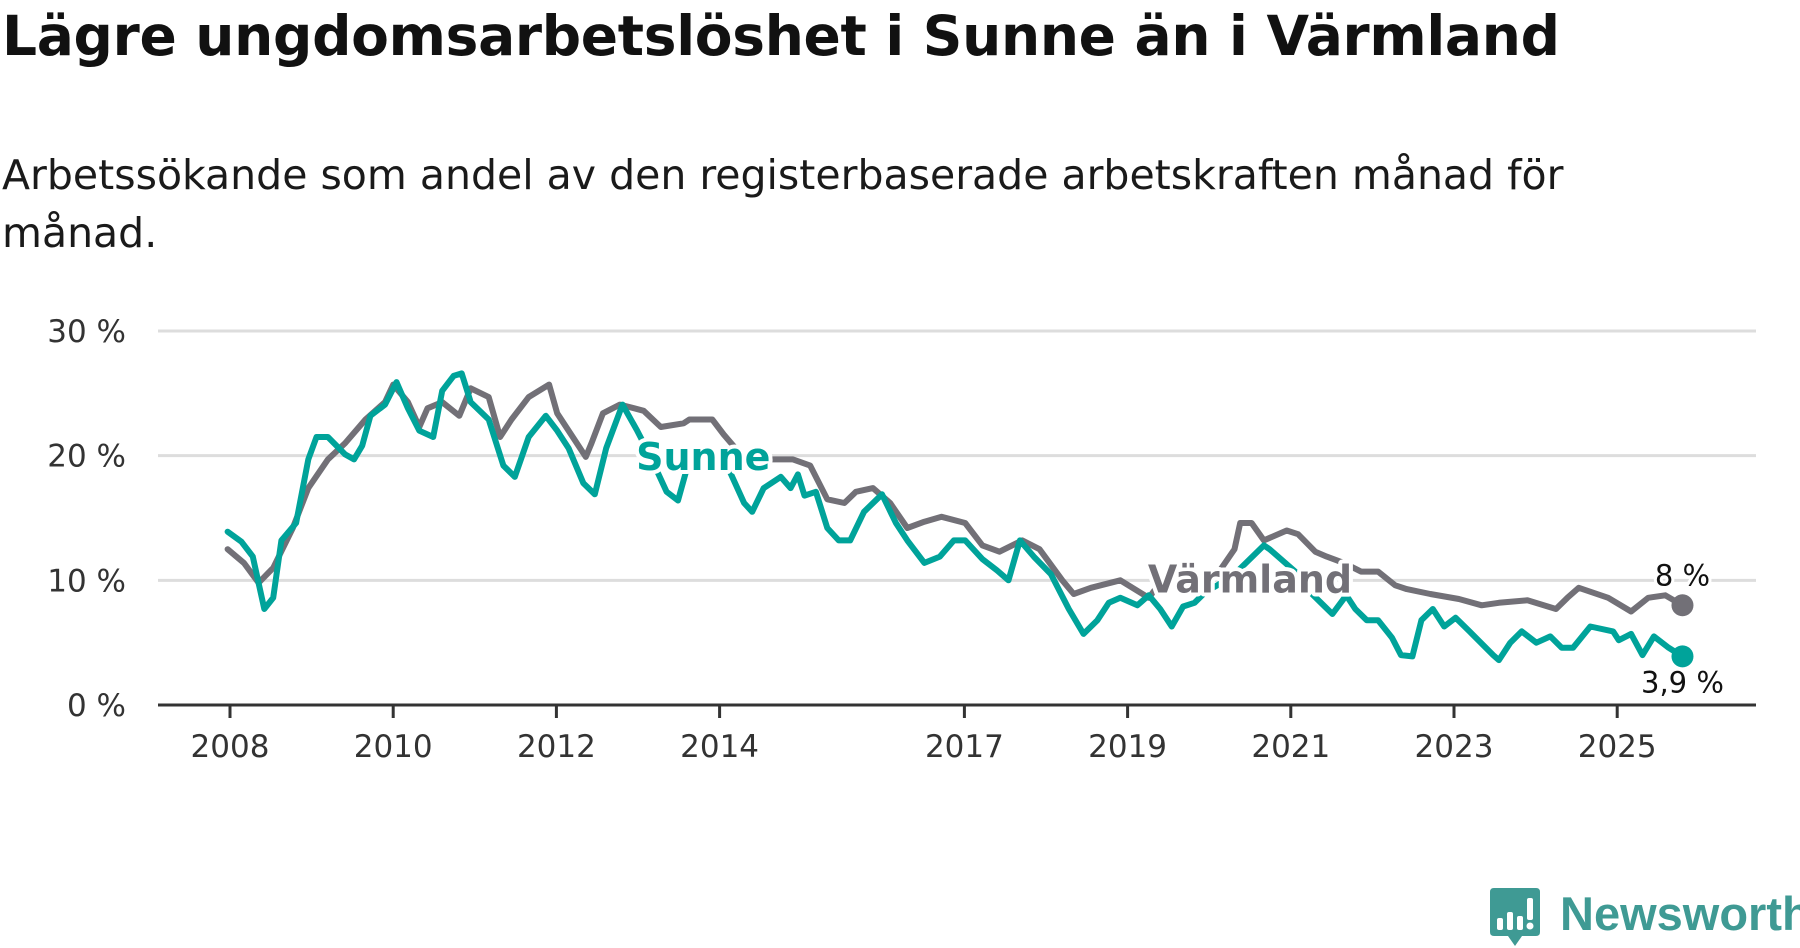 The height and width of the screenshot is (948, 1800). I want to click on series-label-sunne: Sunne, so click(703, 457).